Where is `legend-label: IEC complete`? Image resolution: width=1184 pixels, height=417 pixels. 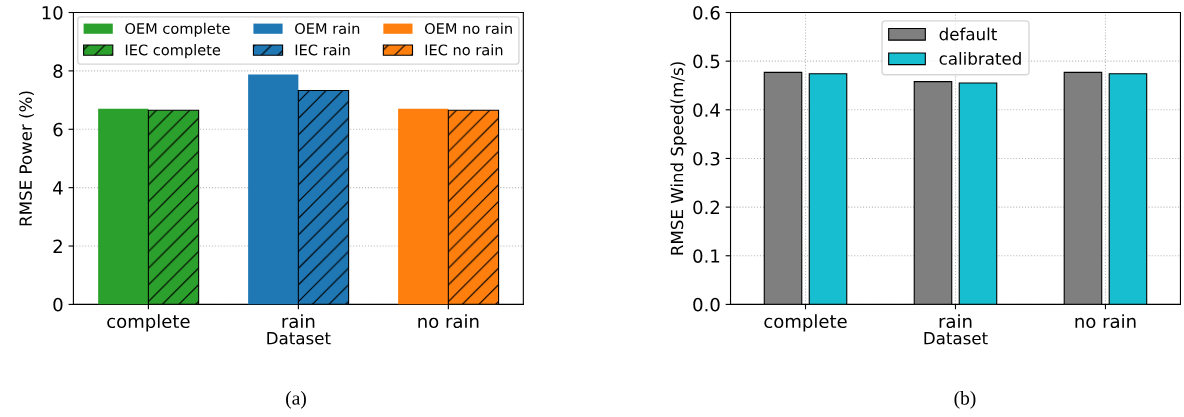 legend-label: IEC complete is located at coordinates (173, 51).